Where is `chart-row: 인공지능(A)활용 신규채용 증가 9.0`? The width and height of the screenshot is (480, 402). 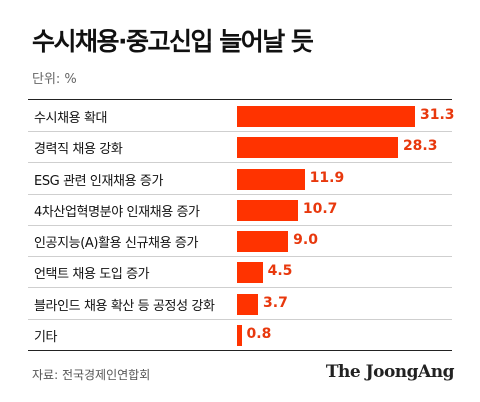 chart-row: 인공지능(A)활용 신규채용 증가 9.0 is located at coordinates (240, 241).